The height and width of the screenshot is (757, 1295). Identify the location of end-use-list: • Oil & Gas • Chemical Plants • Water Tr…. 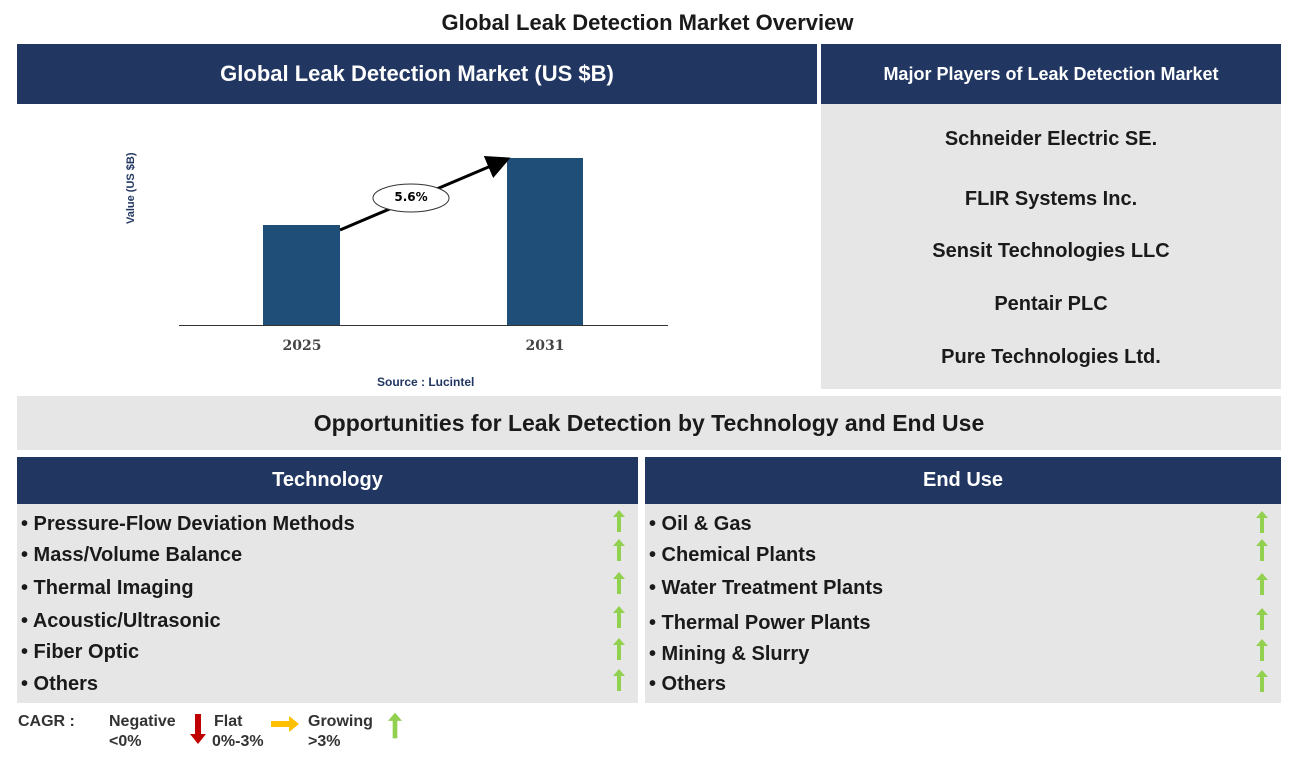
(963, 603).